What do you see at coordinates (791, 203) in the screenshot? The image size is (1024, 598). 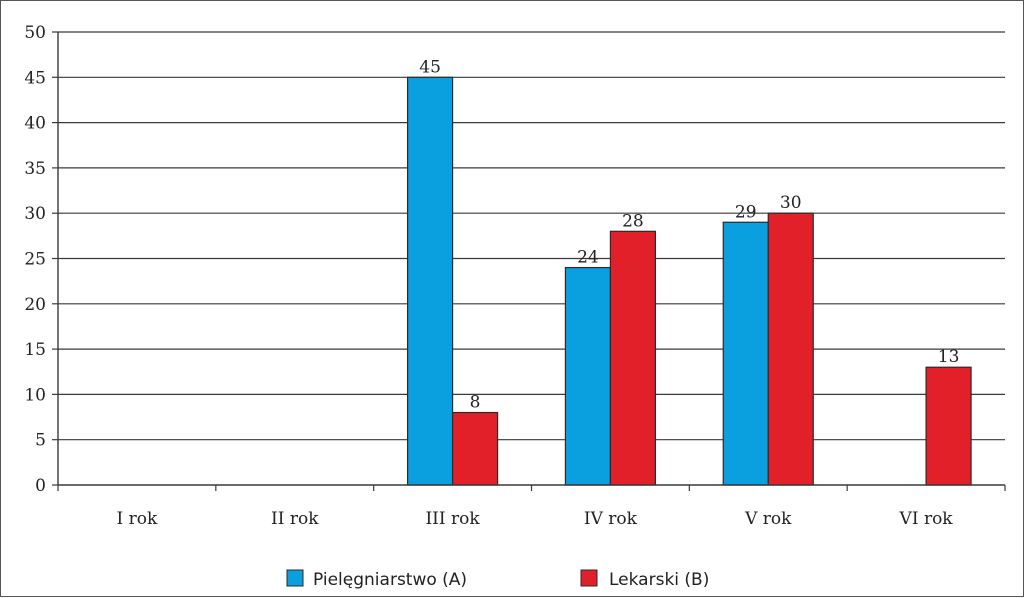 I see `data-label: 30` at bounding box center [791, 203].